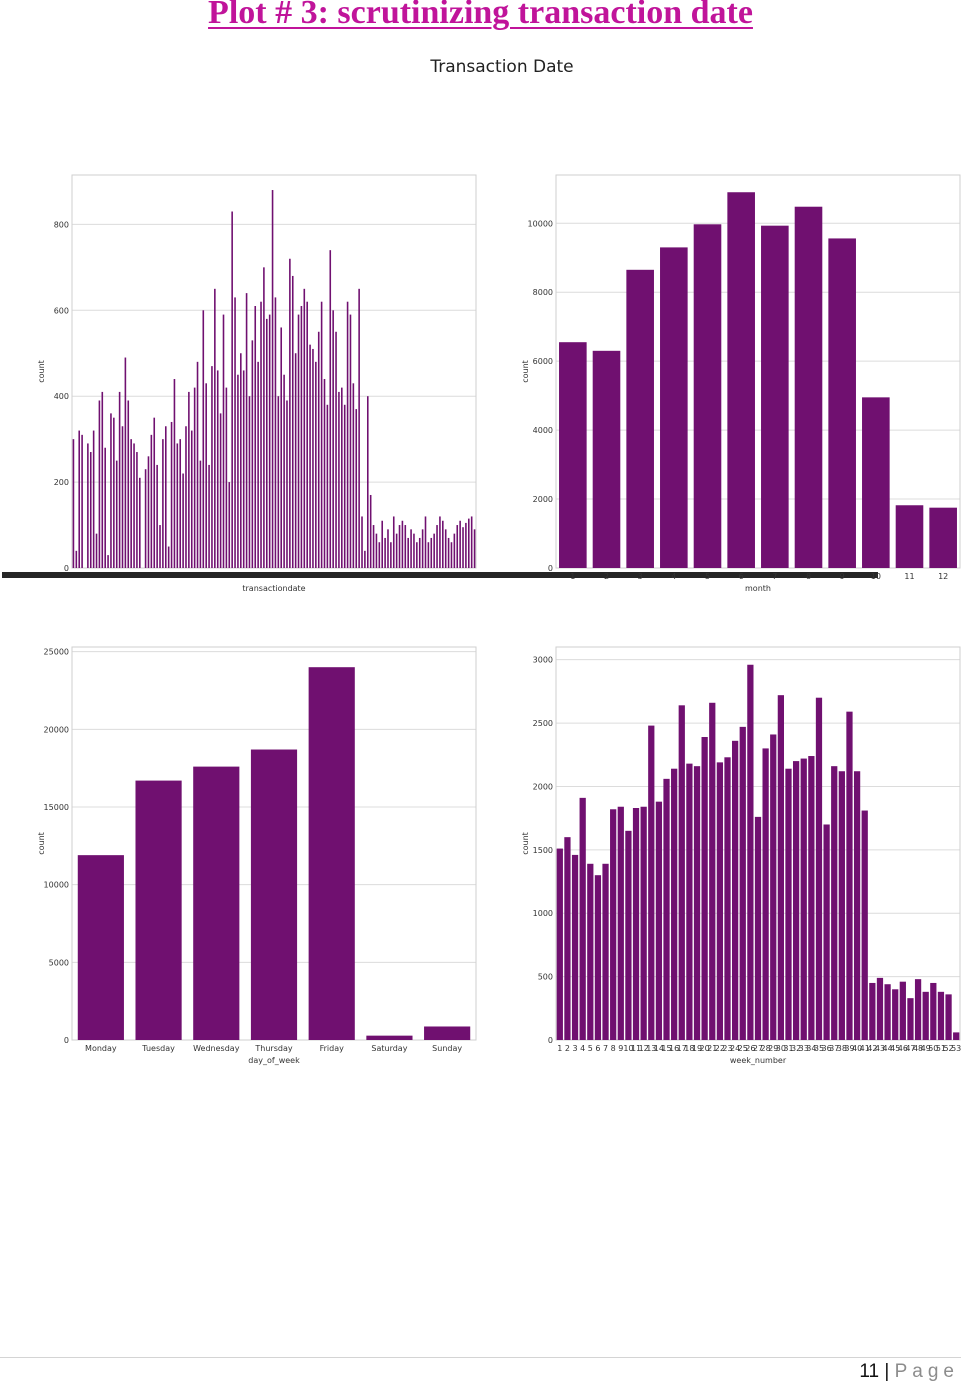 The image size is (961, 1385). I want to click on x-tick-label: 26, so click(750, 1048).